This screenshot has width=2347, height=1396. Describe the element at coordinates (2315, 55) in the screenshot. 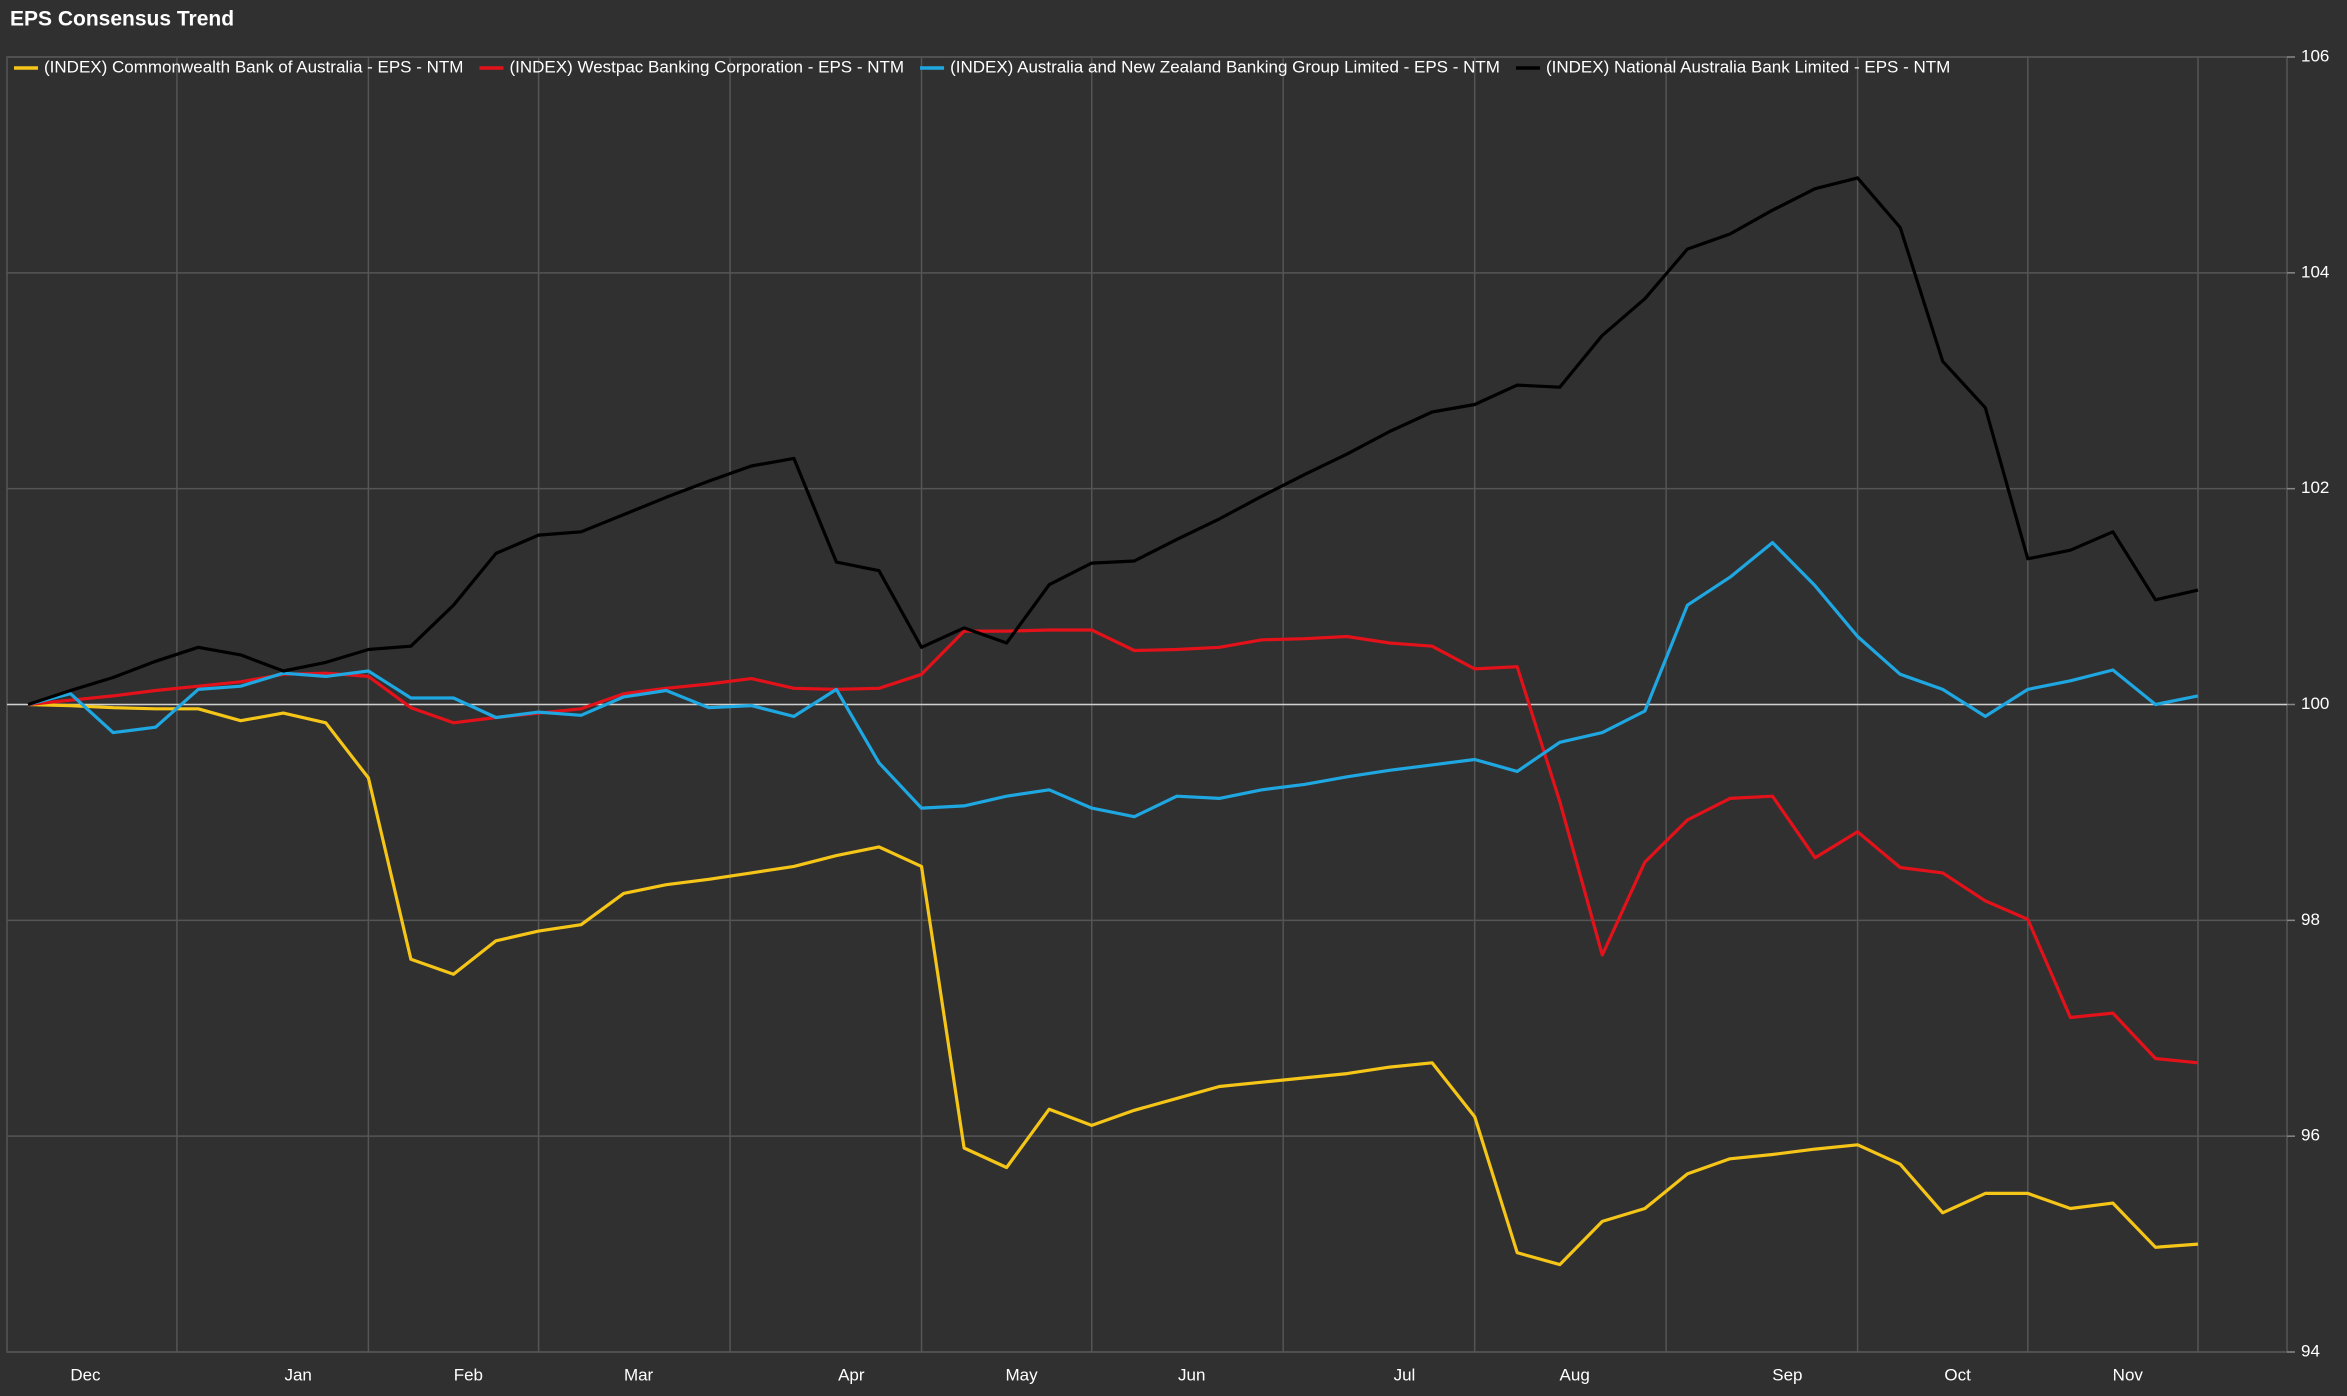

I see `y-tick-label: 106` at that location.